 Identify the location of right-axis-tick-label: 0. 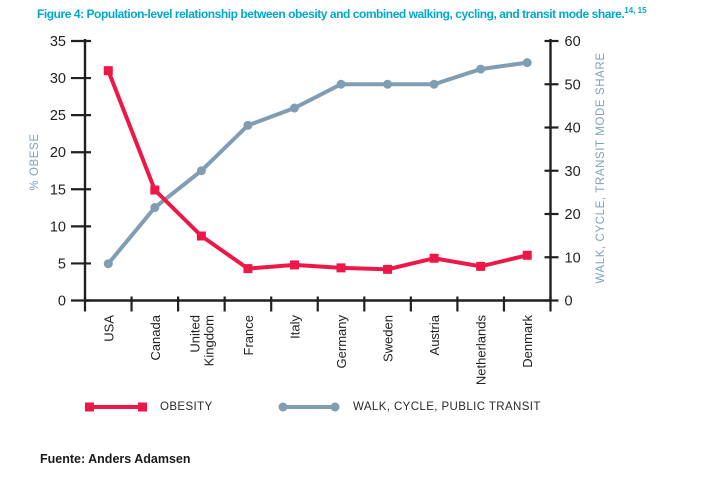
(569, 302).